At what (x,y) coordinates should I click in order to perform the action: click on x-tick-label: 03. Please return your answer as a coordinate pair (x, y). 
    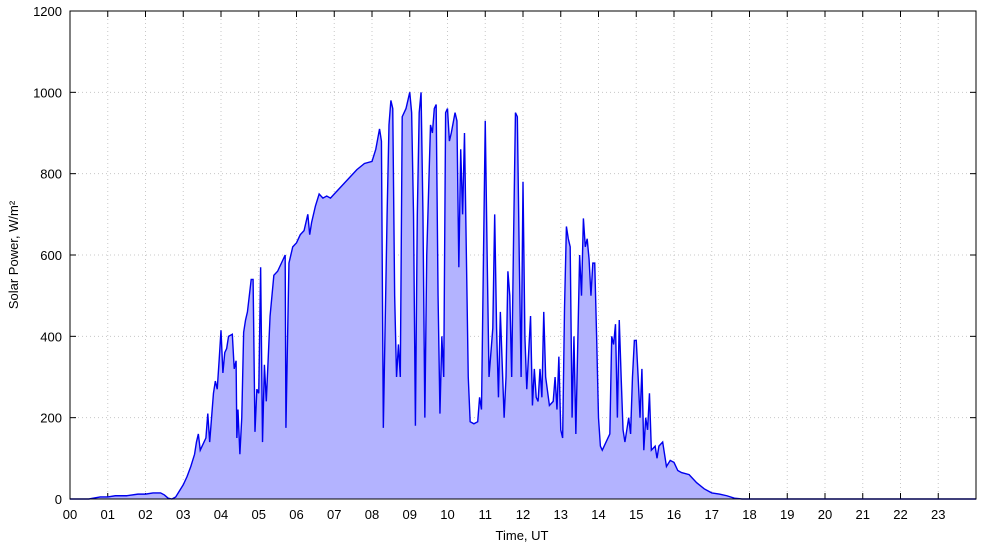
    Looking at the image, I should click on (183, 514).